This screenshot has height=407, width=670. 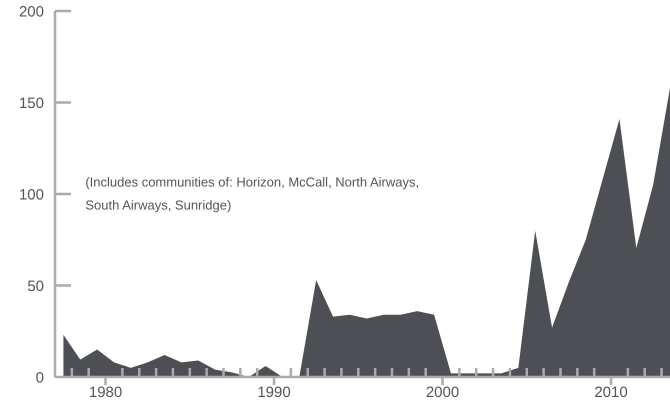 I want to click on x-tick-label: 1980, so click(x=105, y=392).